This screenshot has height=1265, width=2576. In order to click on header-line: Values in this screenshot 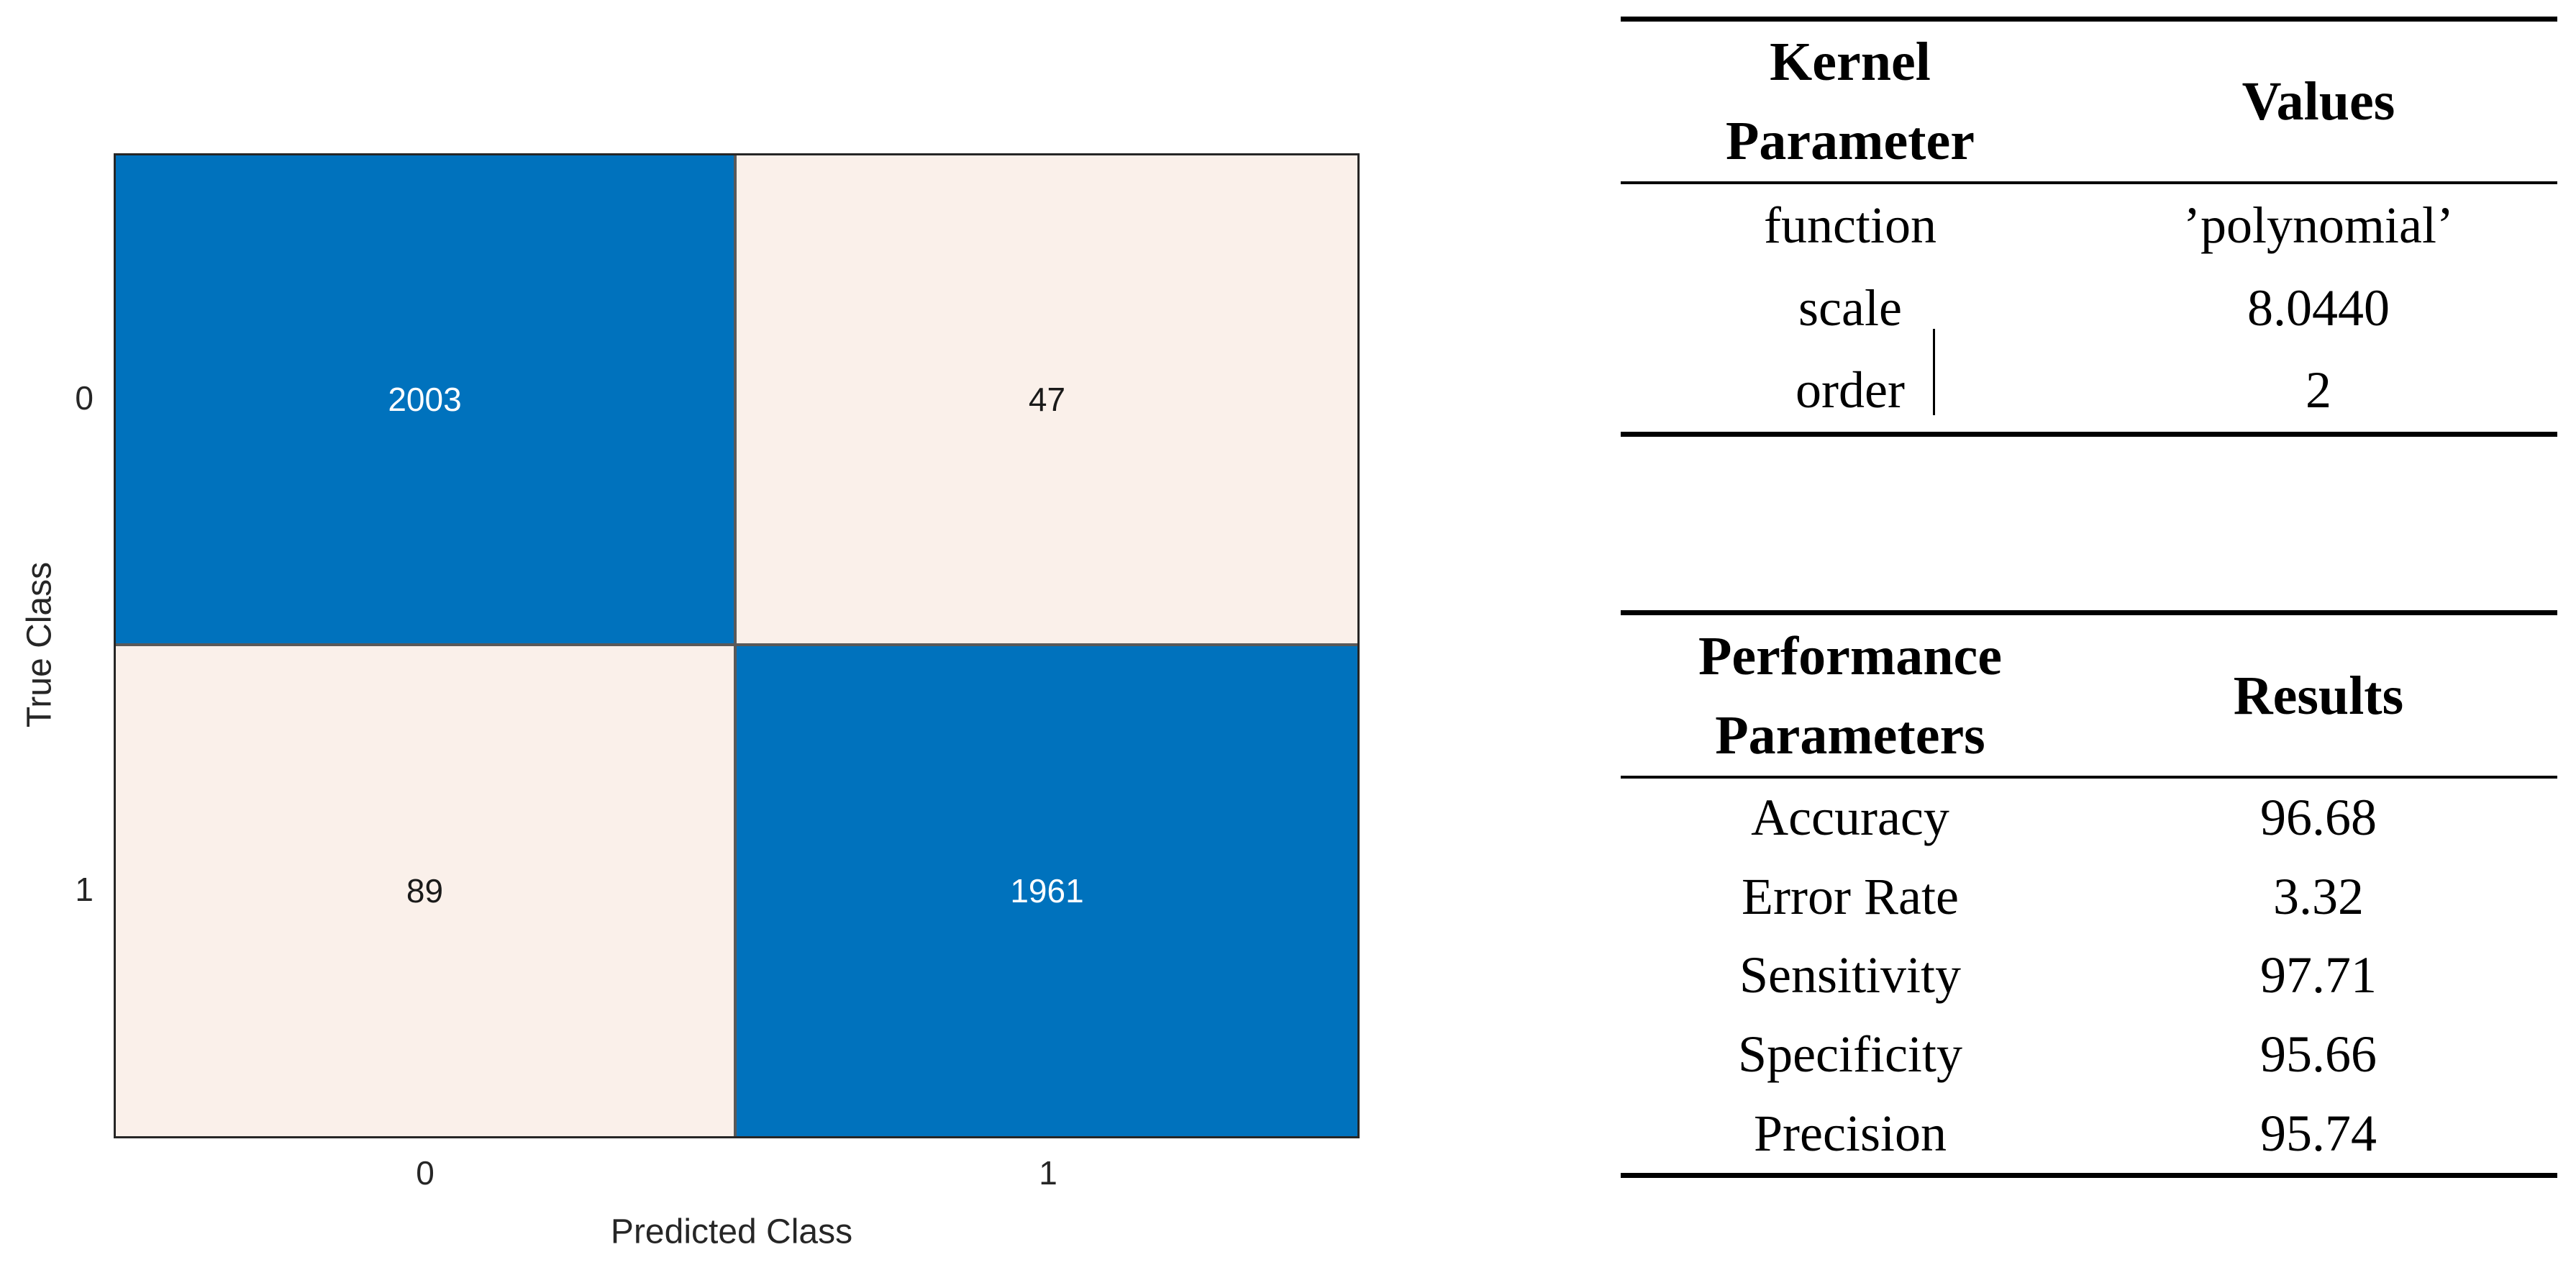, I will do `click(2318, 101)`.